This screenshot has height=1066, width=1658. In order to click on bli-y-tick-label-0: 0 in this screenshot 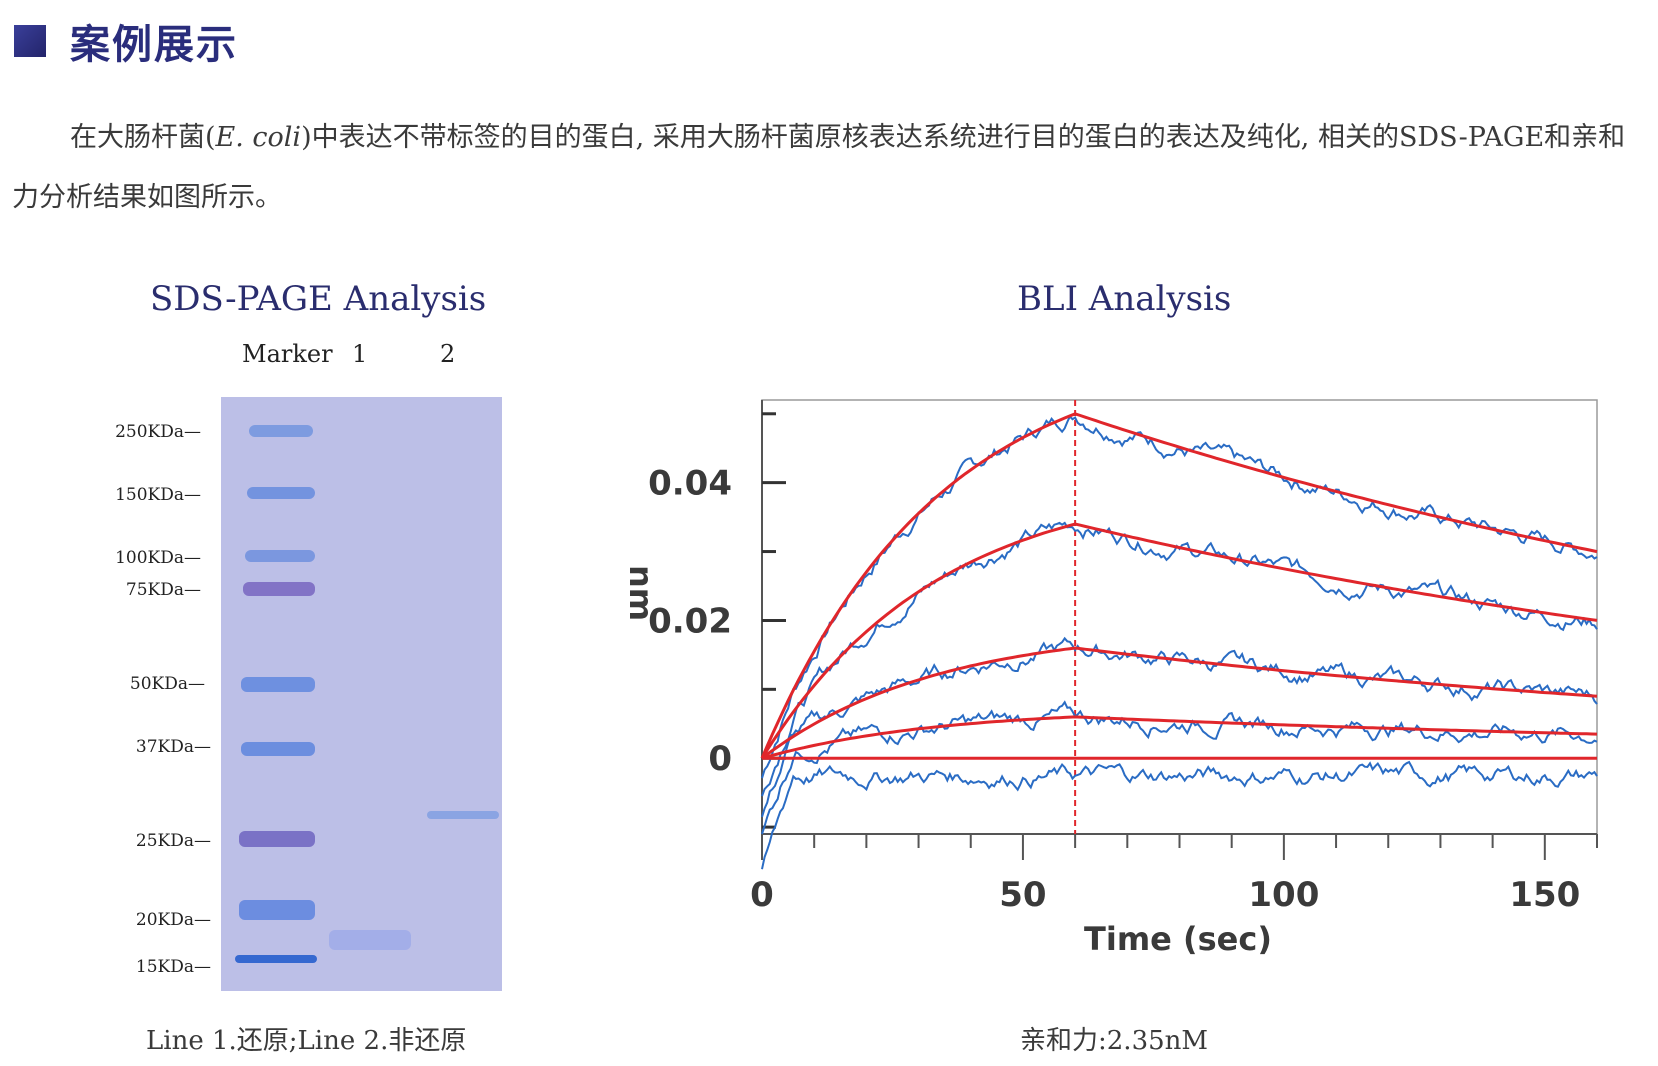, I will do `click(720, 759)`.